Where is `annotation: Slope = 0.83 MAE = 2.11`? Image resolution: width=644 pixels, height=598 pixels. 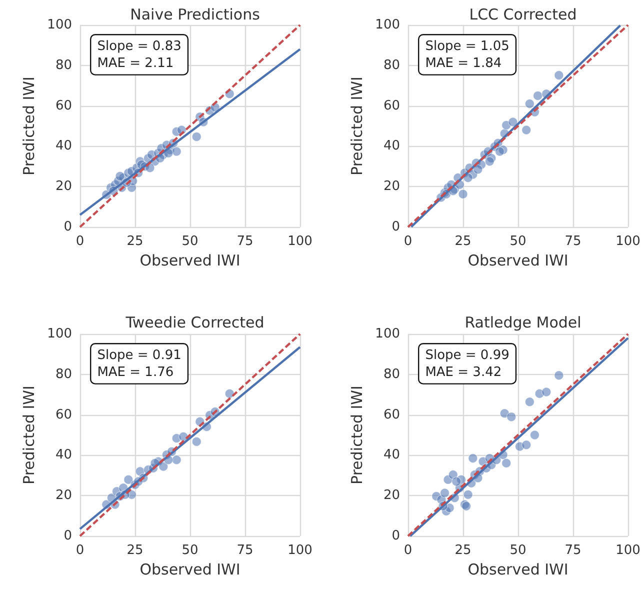 annotation: Slope = 0.83 MAE = 2.11 is located at coordinates (139, 55).